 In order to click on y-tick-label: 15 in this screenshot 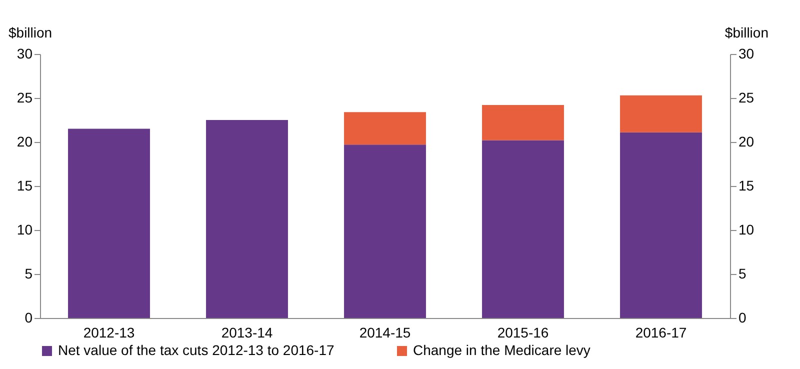, I will do `click(24, 186)`.